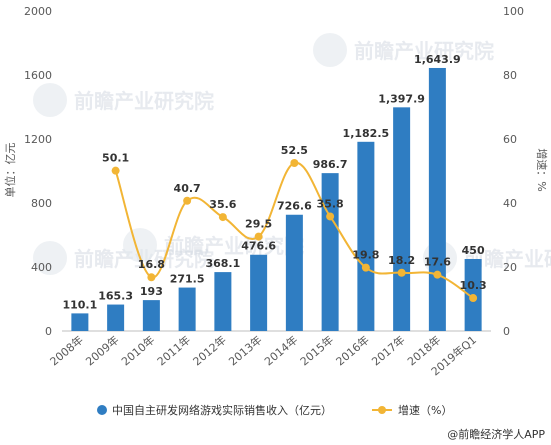  Describe the element at coordinates (382, 410) in the screenshot. I see `legend-line-marker-dot` at that location.